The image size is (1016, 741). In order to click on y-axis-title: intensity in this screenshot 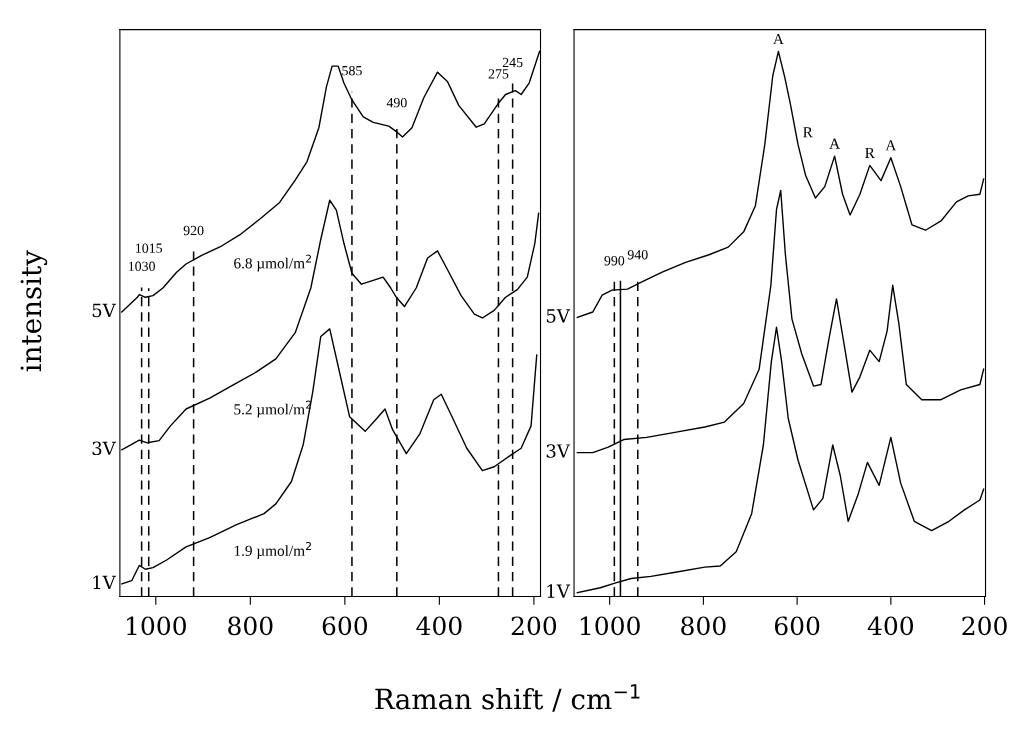, I will do `click(34, 311)`.